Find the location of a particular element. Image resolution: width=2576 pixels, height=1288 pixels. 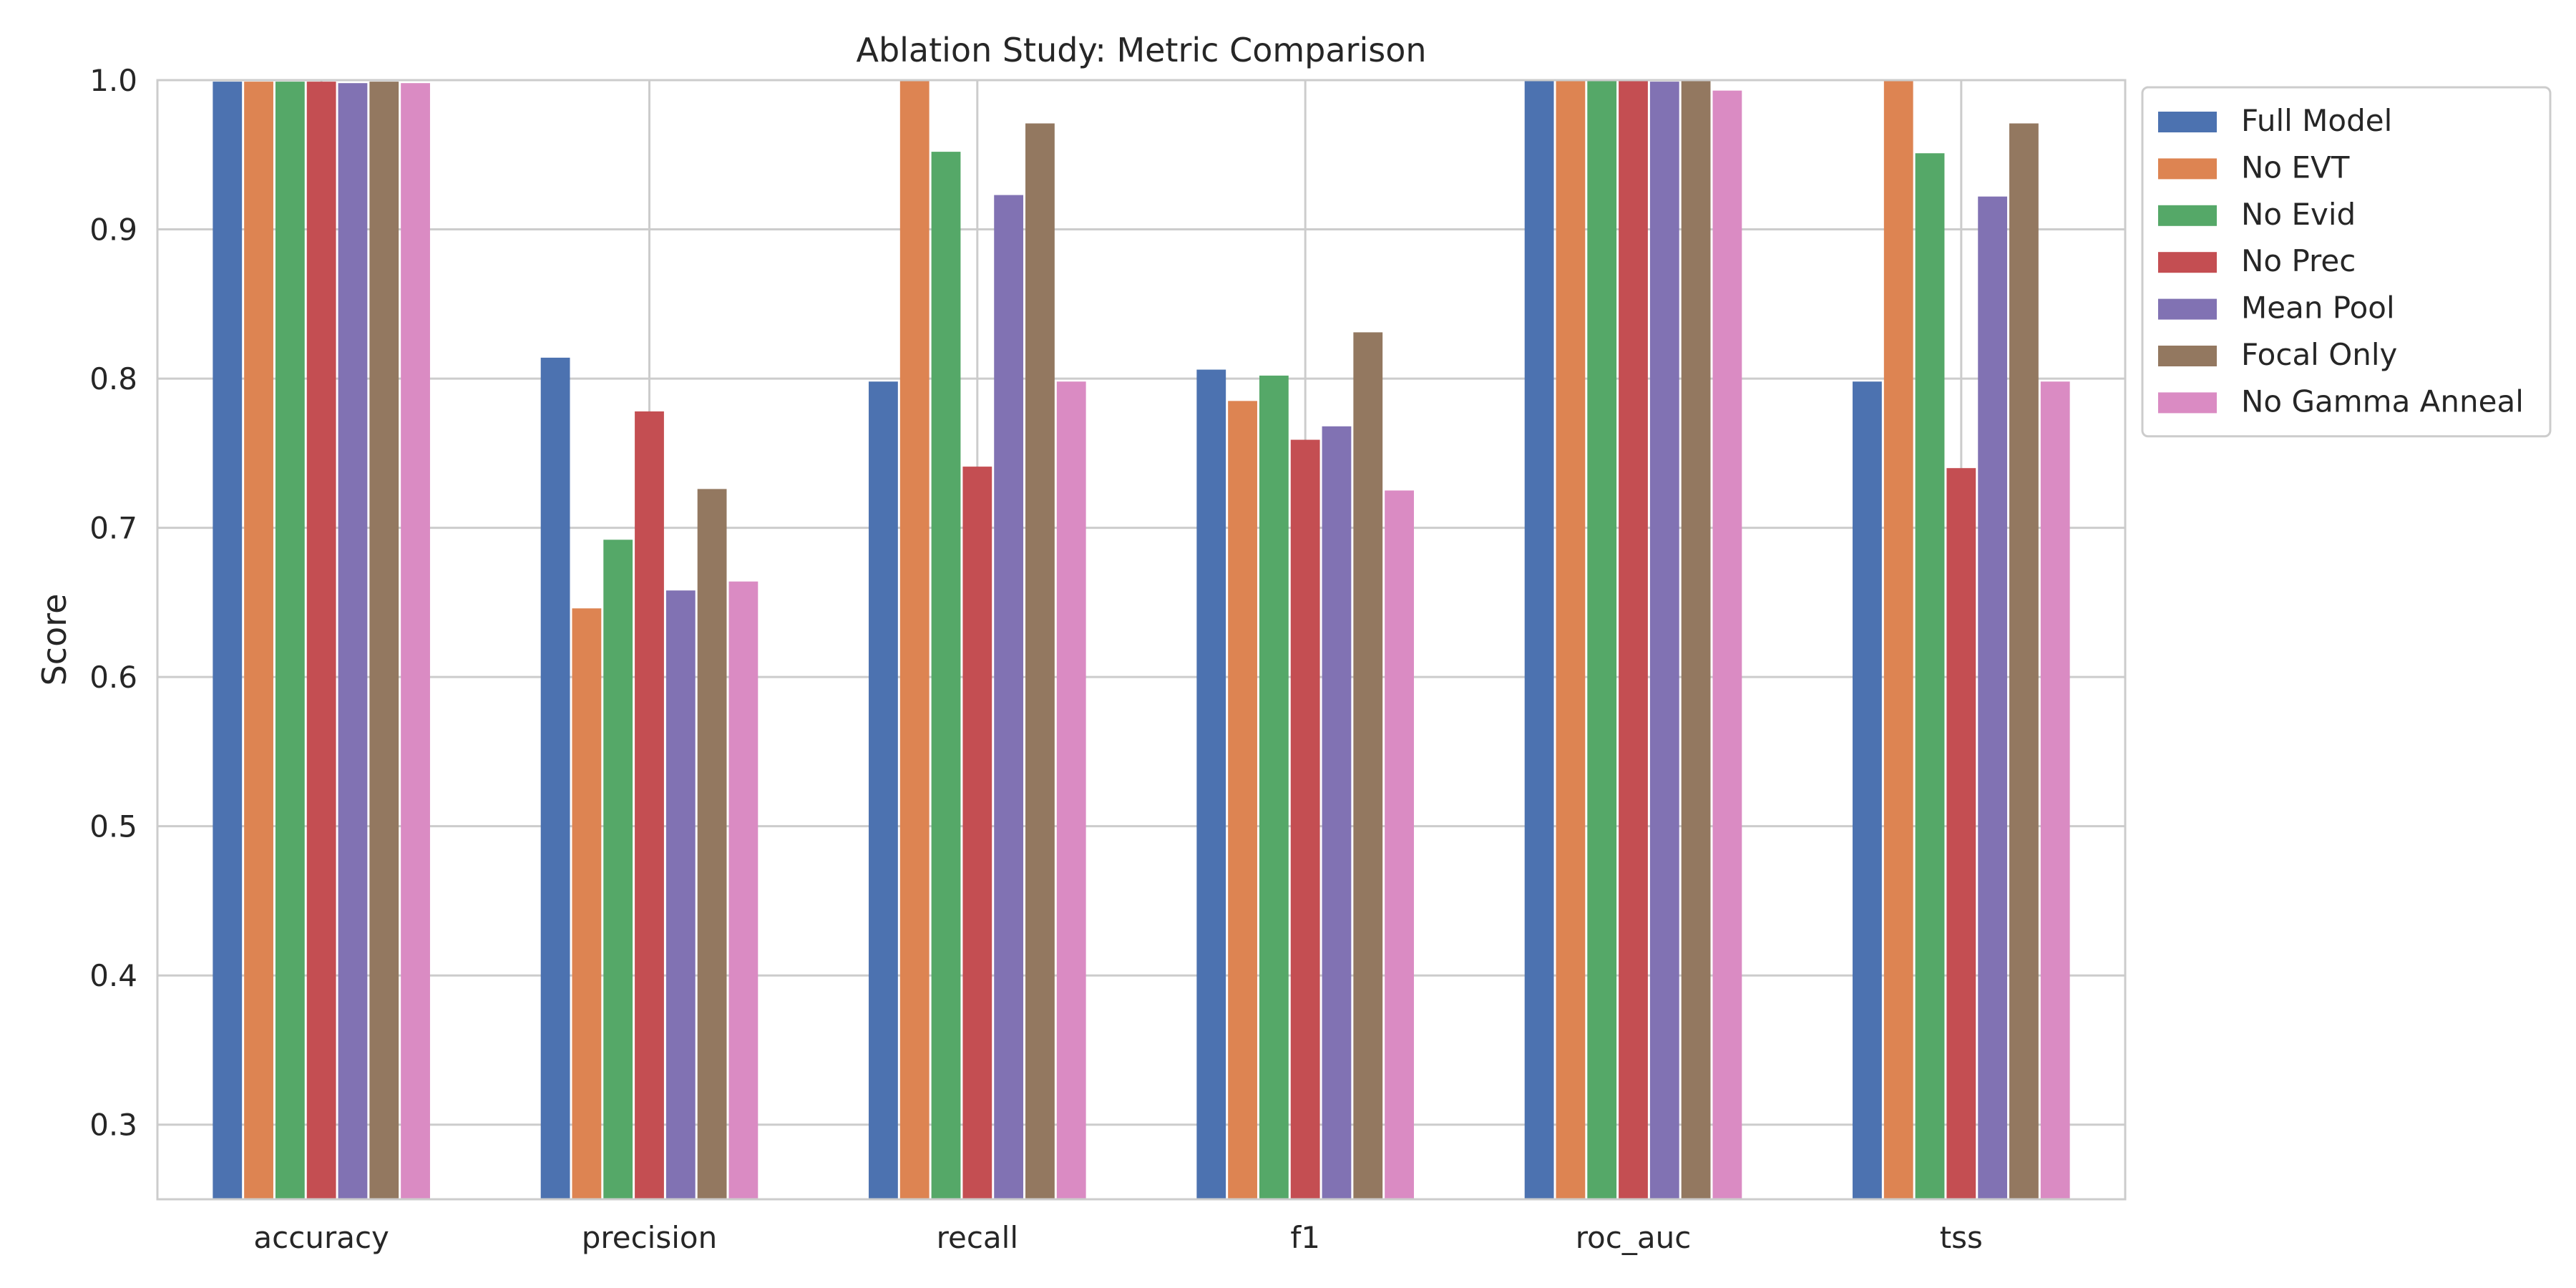

bar-no-gamma-anneal-tss is located at coordinates (2055, 790).